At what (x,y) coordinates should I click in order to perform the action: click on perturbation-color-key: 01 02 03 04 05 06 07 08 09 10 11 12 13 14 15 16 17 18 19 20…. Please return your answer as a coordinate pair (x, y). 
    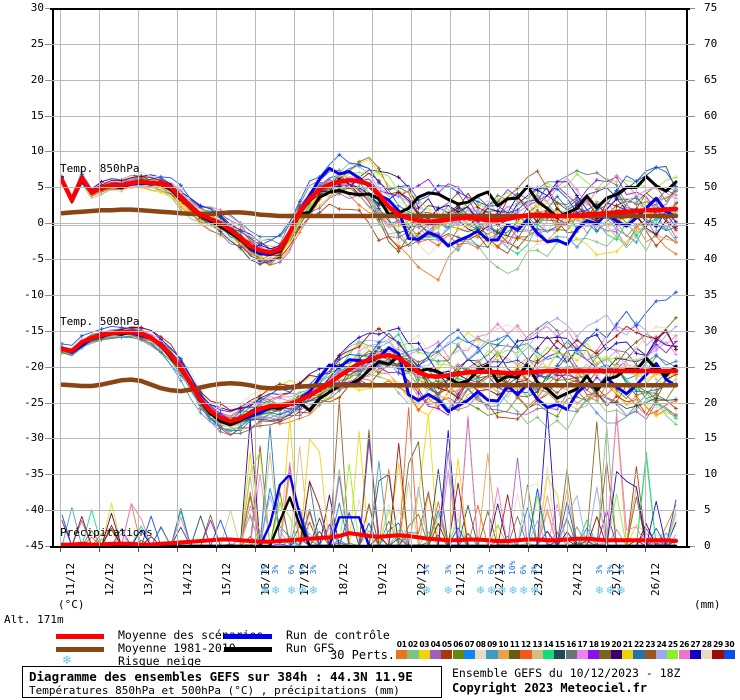
    Looking at the image, I should click on (568, 651).